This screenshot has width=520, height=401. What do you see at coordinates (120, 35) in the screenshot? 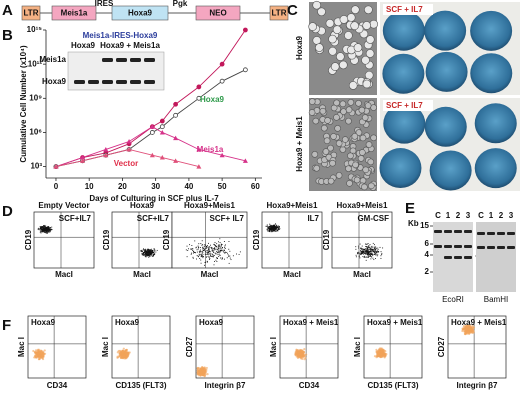
I see `label: Meis1a-IRES-Hoxa9` at bounding box center [120, 35].